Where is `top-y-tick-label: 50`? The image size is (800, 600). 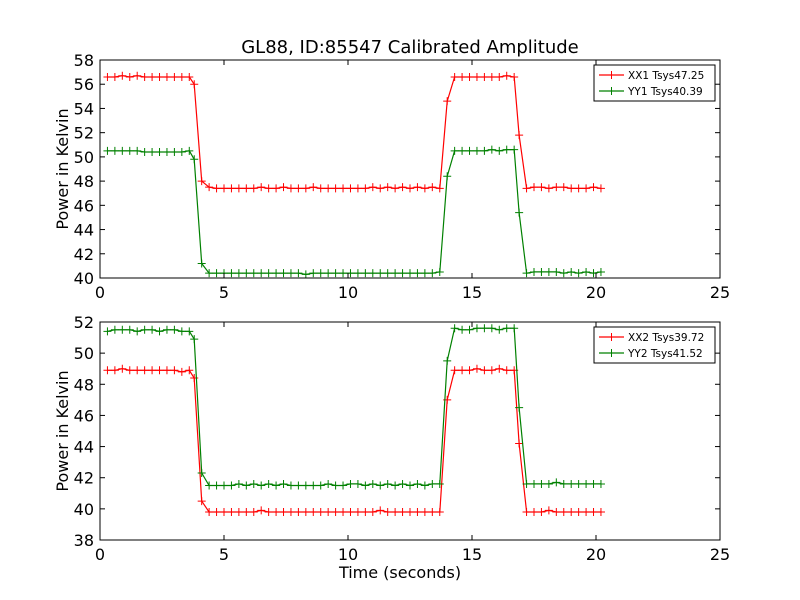
top-y-tick-label: 50 is located at coordinates (84, 157).